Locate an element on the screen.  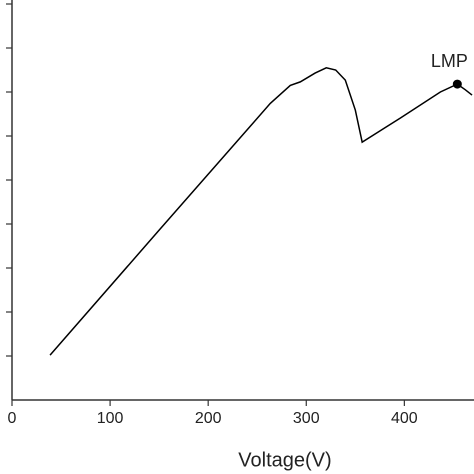
x-tick-label: 400 is located at coordinates (404, 418).